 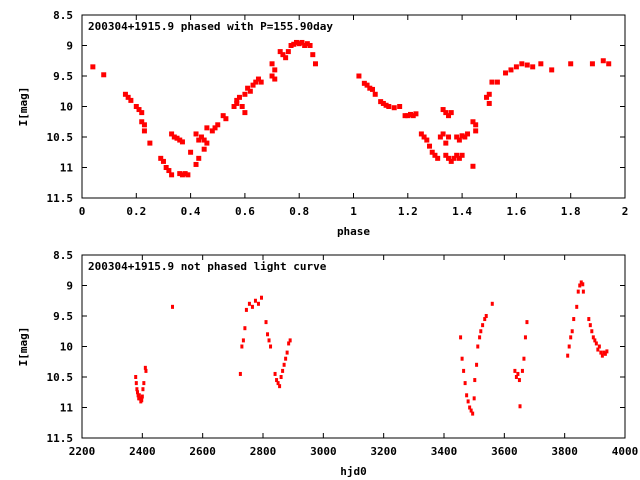 I want to click on x-tick-label: 1, so click(x=353, y=211).